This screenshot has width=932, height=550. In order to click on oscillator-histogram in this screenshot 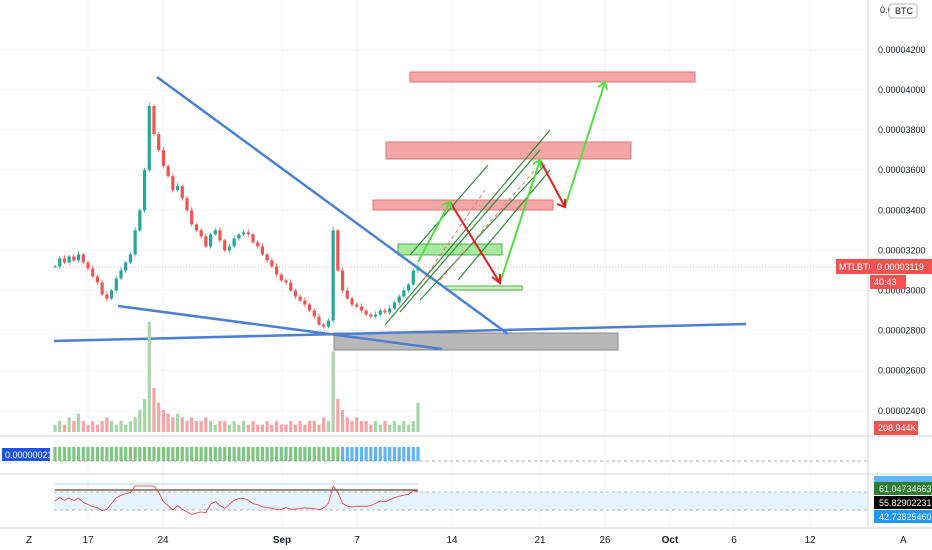, I will do `click(236, 454)`.